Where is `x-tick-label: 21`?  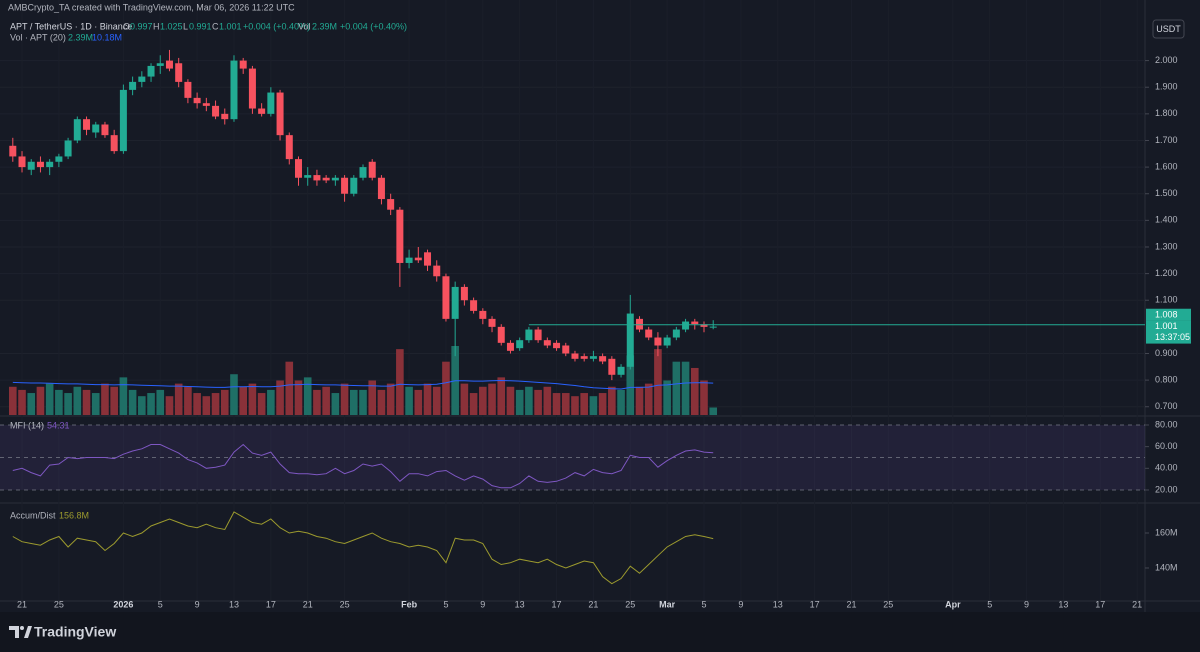 x-tick-label: 21 is located at coordinates (22, 604).